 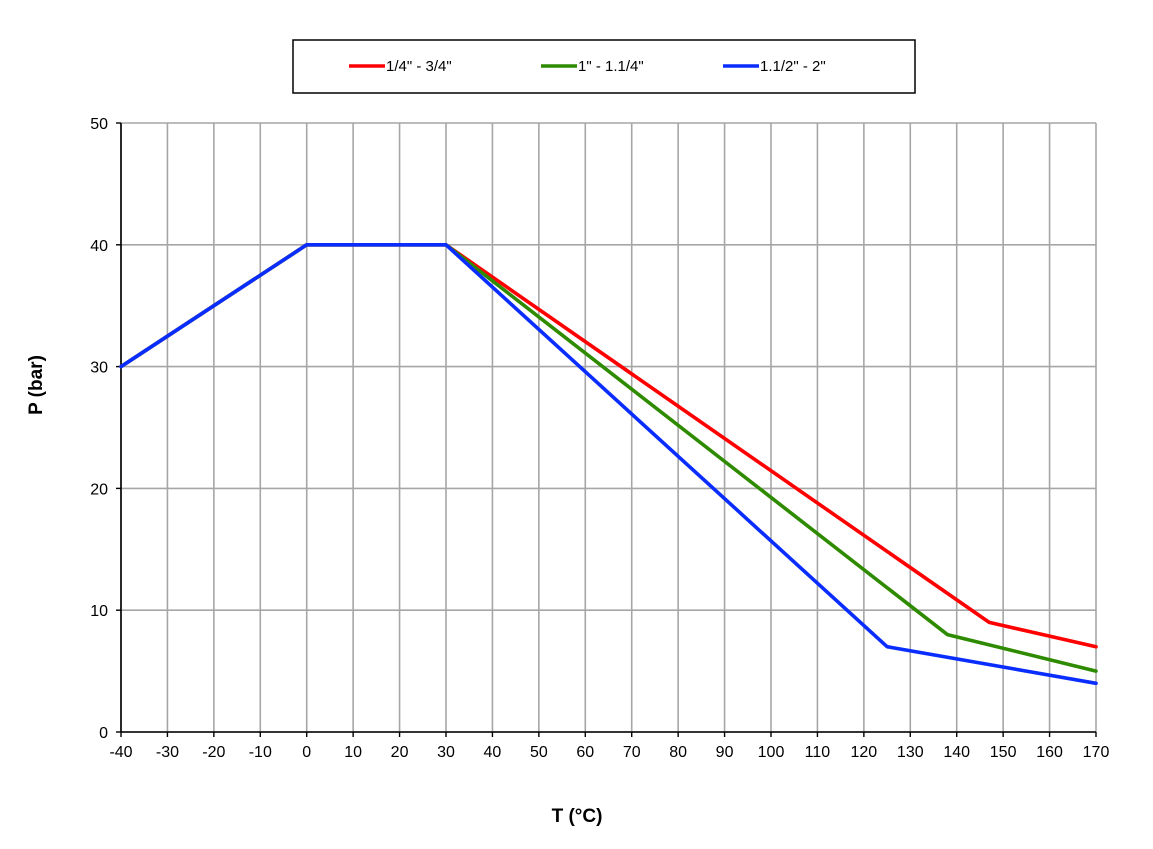 I want to click on x-tick-label: 0, so click(x=306, y=752).